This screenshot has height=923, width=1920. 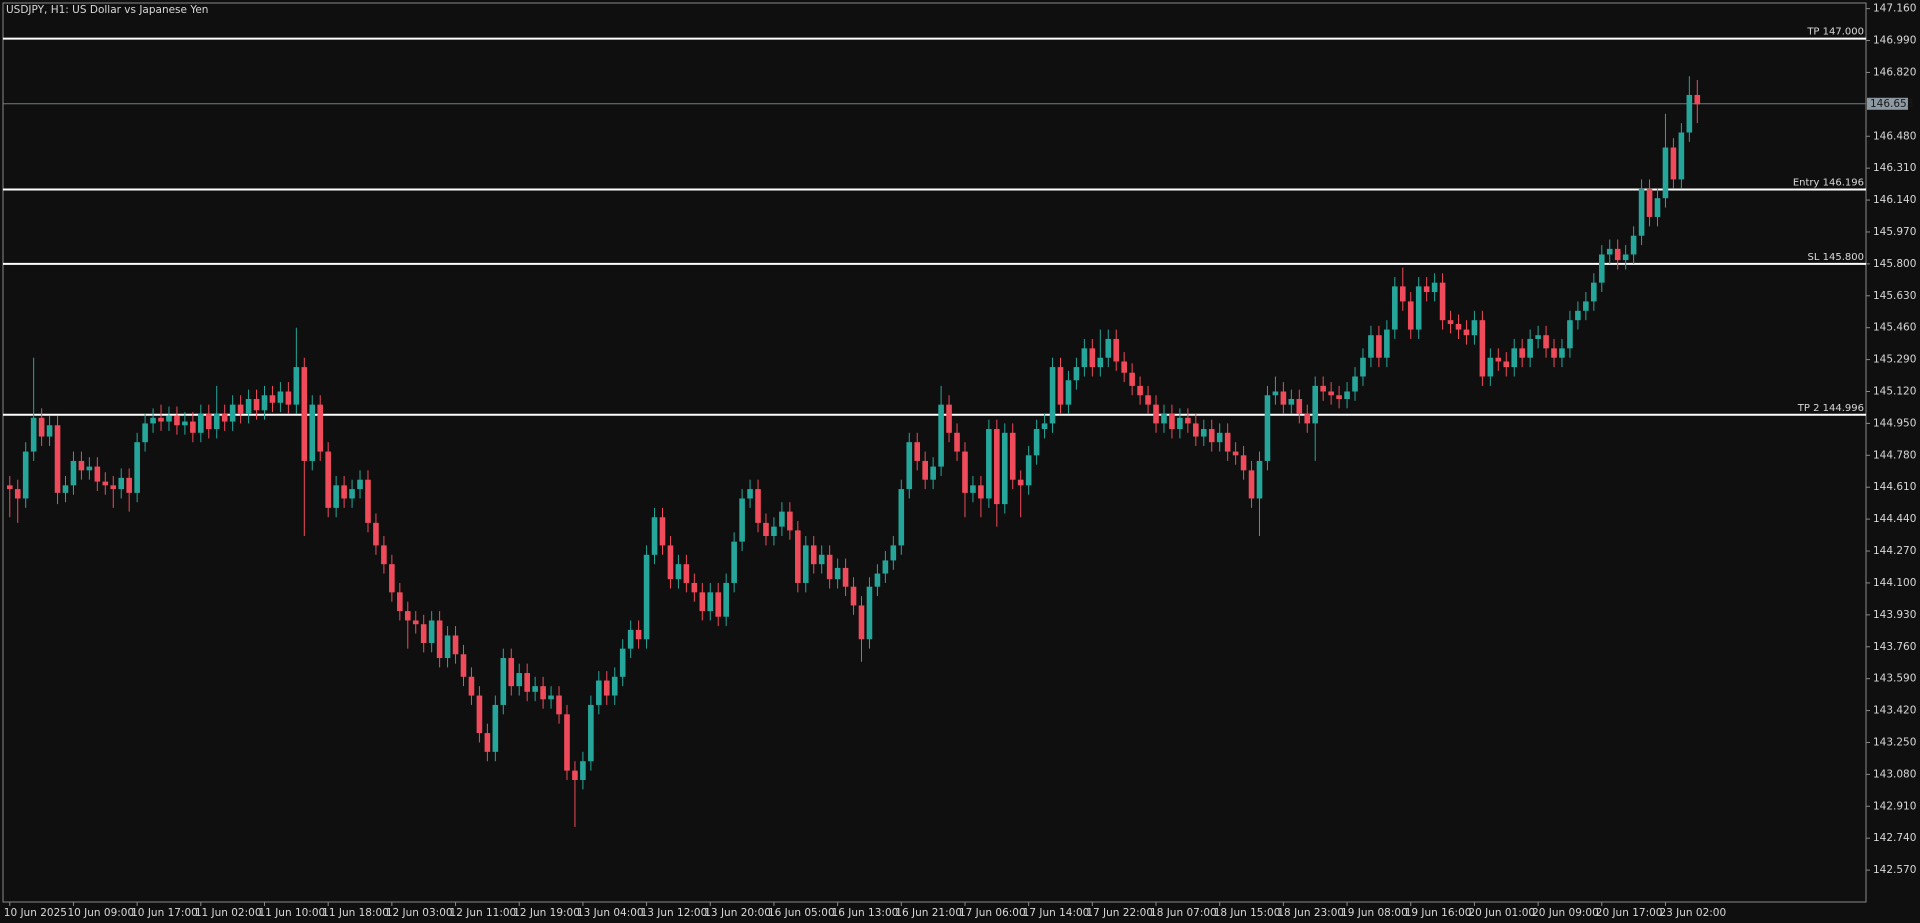 What do you see at coordinates (1894, 487) in the screenshot?
I see `y-tick-label: 144.610` at bounding box center [1894, 487].